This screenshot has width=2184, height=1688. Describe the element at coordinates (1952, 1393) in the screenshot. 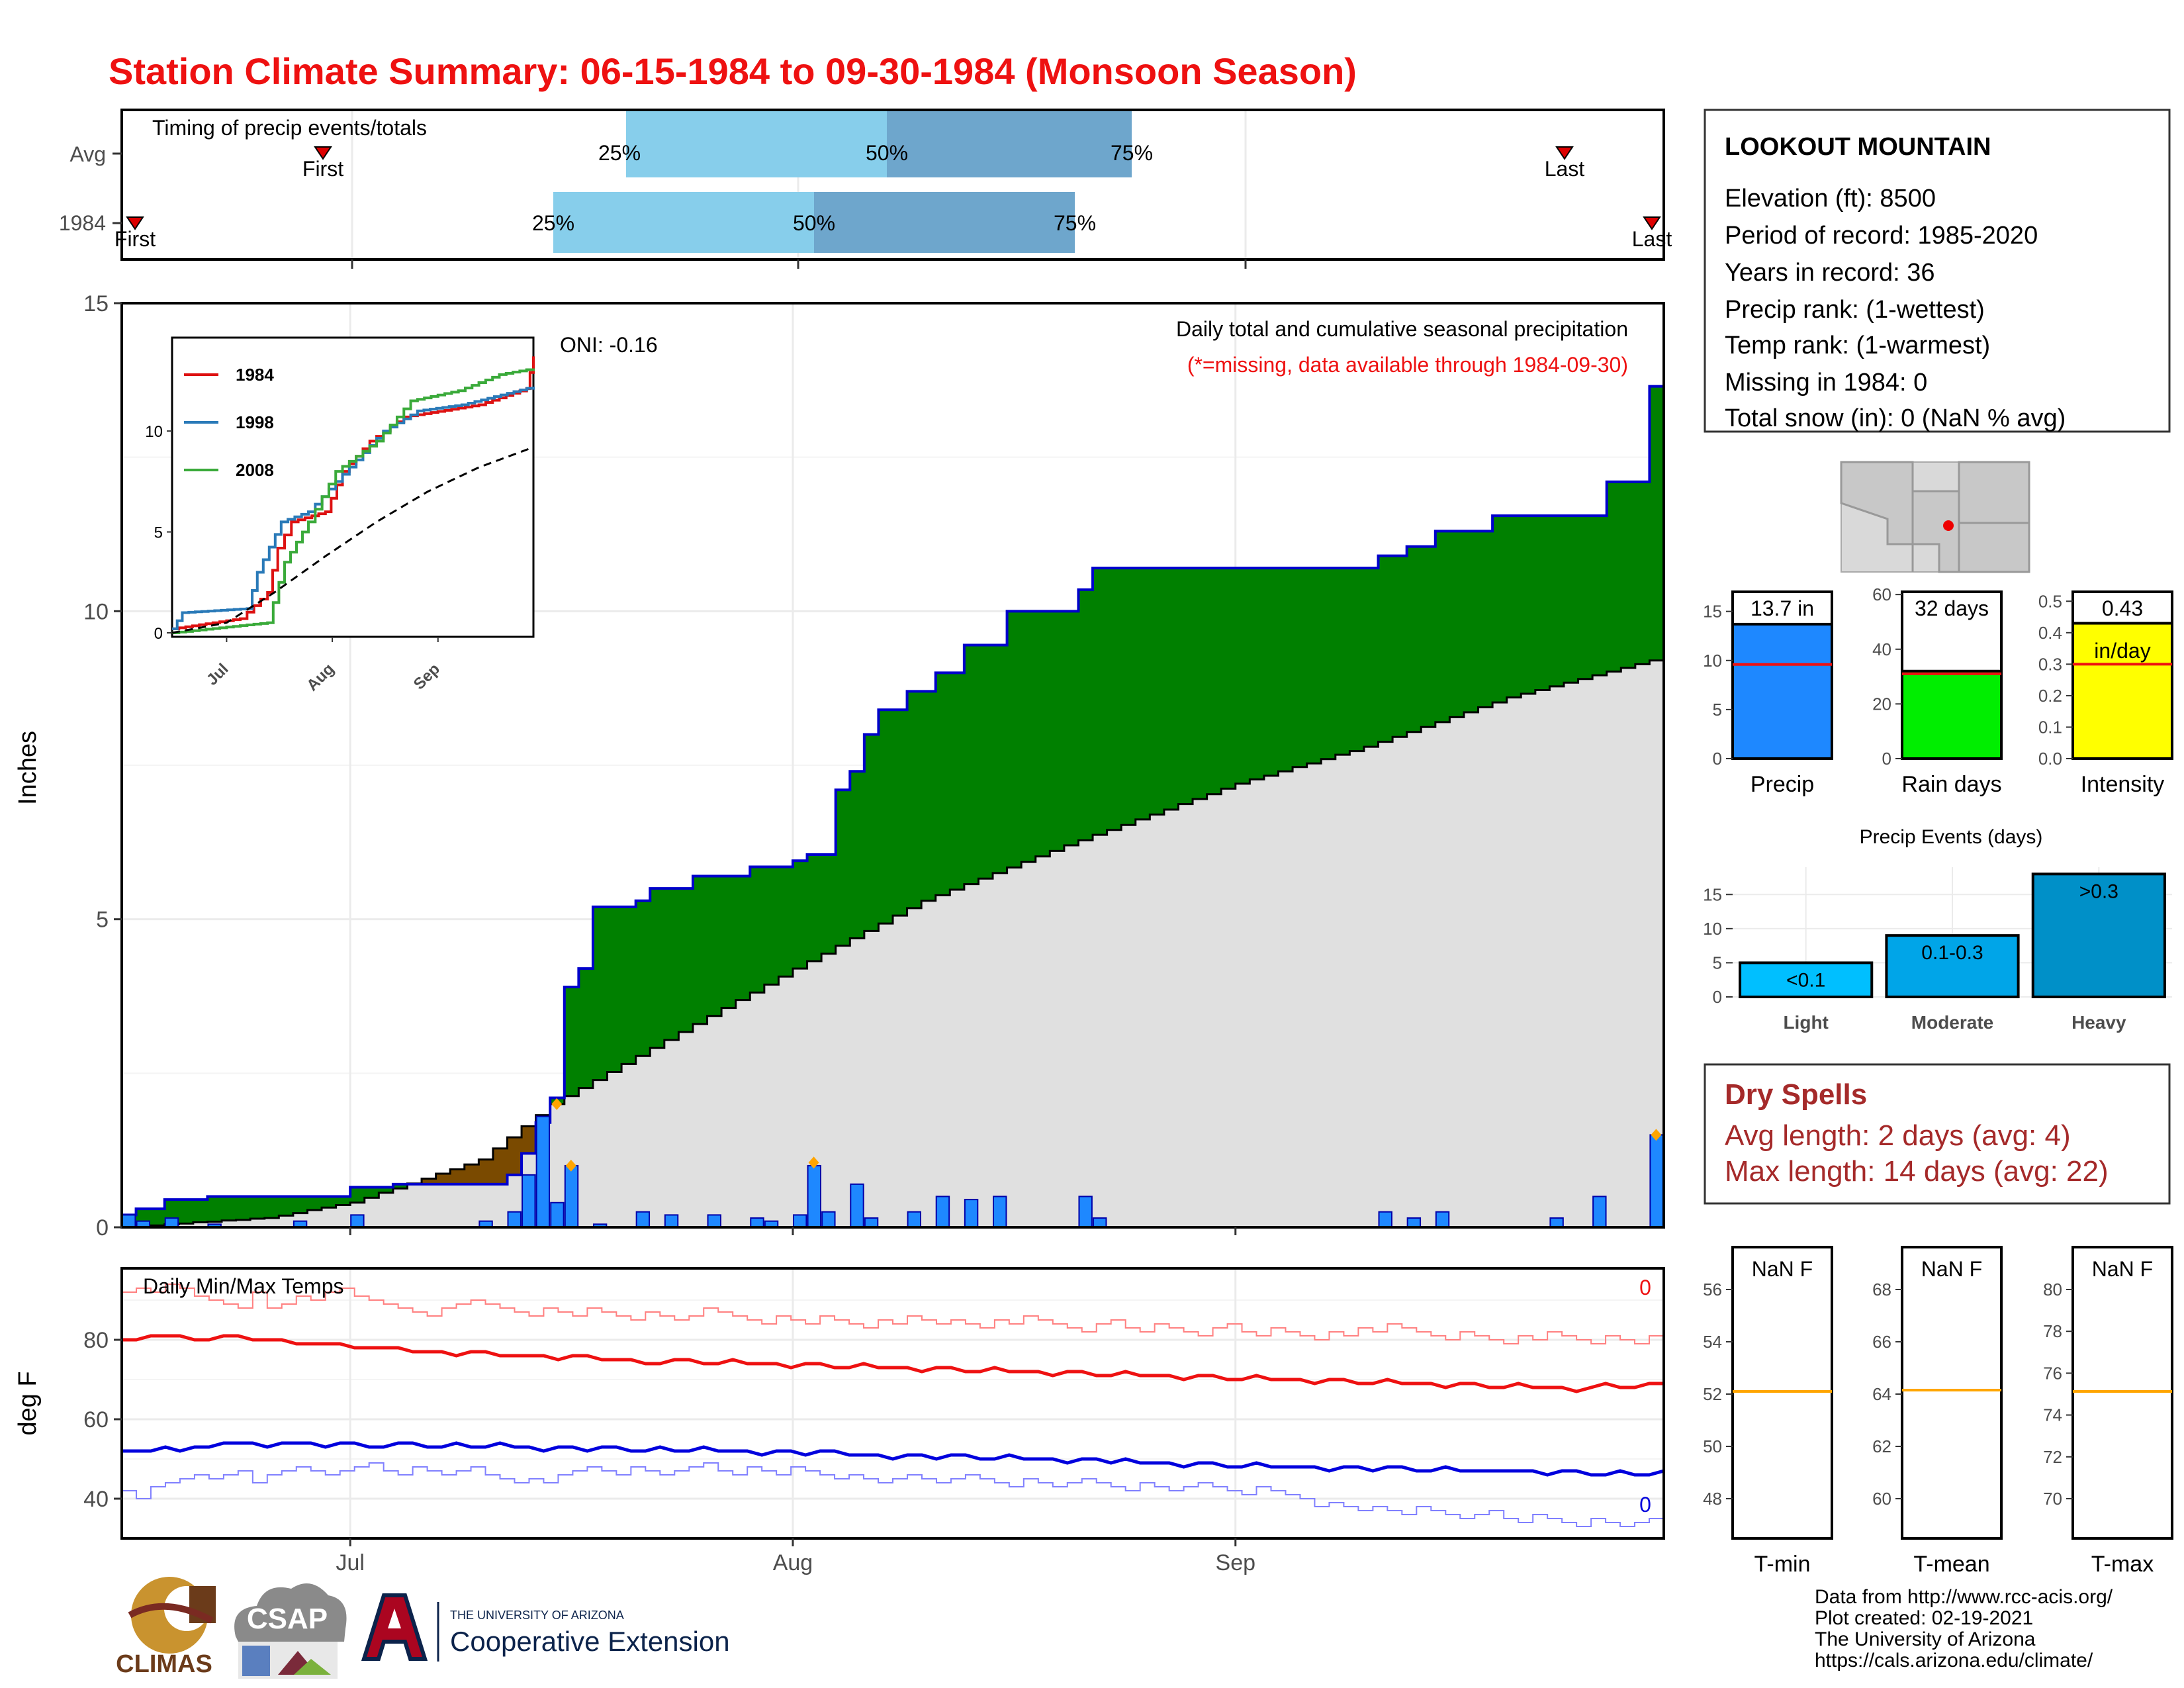

I see `temp-box-frame` at that location.